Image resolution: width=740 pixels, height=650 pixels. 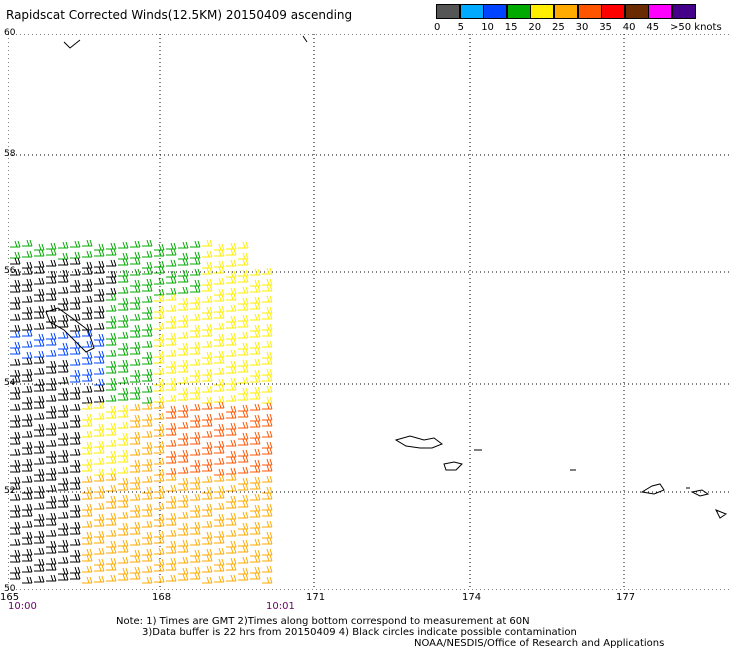 What do you see at coordinates (558, 27) in the screenshot?
I see `legend-label: 25` at bounding box center [558, 27].